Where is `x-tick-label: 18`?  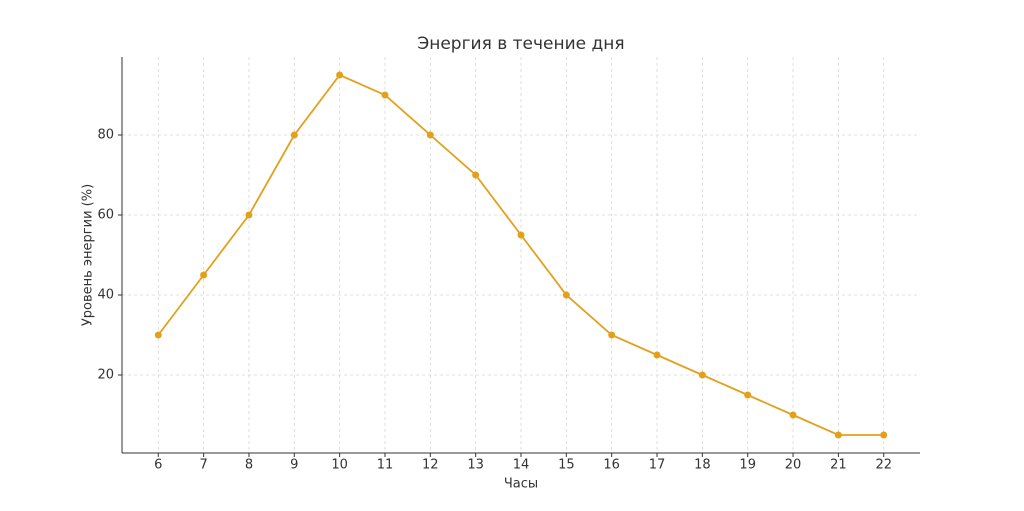
x-tick-label: 18 is located at coordinates (702, 465).